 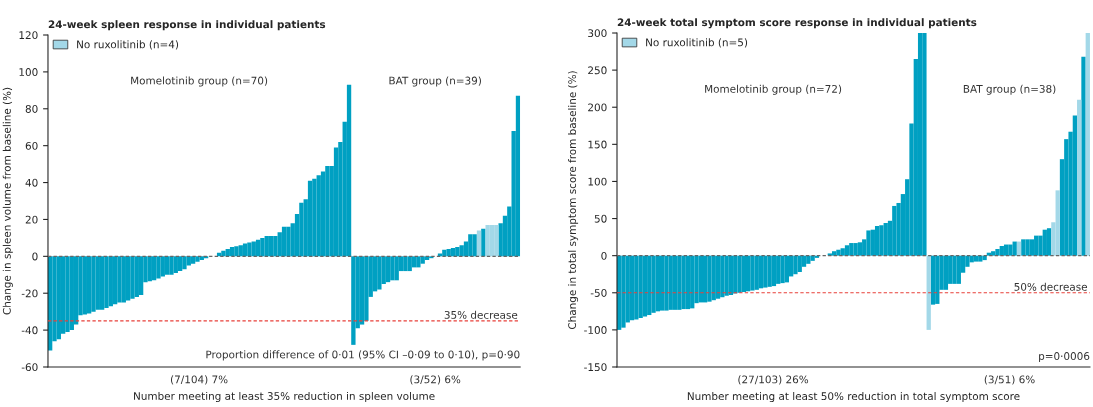 What do you see at coordinates (29, 293) in the screenshot?
I see `y-tick-label: -20` at bounding box center [29, 293].